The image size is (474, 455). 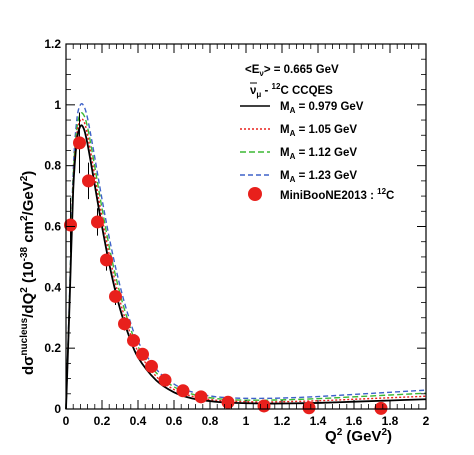 What do you see at coordinates (291, 90) in the screenshot?
I see `legend-header-process: νμ - 12C CCQES` at bounding box center [291, 90].